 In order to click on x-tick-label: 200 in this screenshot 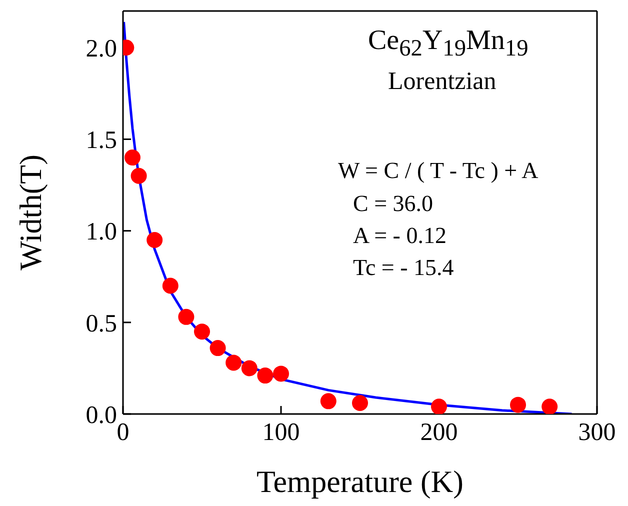, I will do `click(439, 432)`.